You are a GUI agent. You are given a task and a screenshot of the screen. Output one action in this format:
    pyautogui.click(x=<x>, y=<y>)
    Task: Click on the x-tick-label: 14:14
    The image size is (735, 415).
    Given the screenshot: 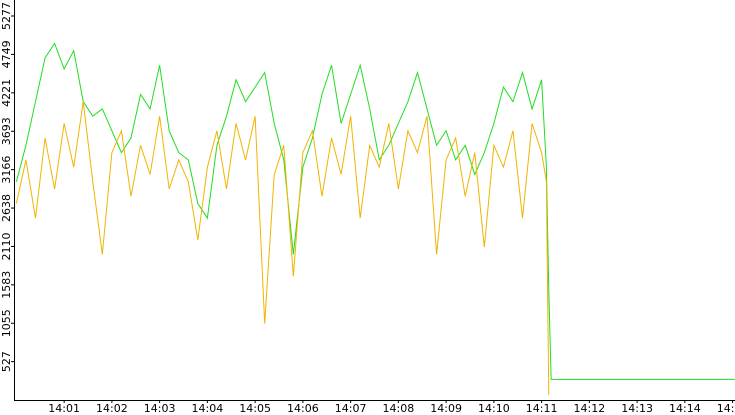 What is the action you would take?
    pyautogui.click(x=685, y=408)
    